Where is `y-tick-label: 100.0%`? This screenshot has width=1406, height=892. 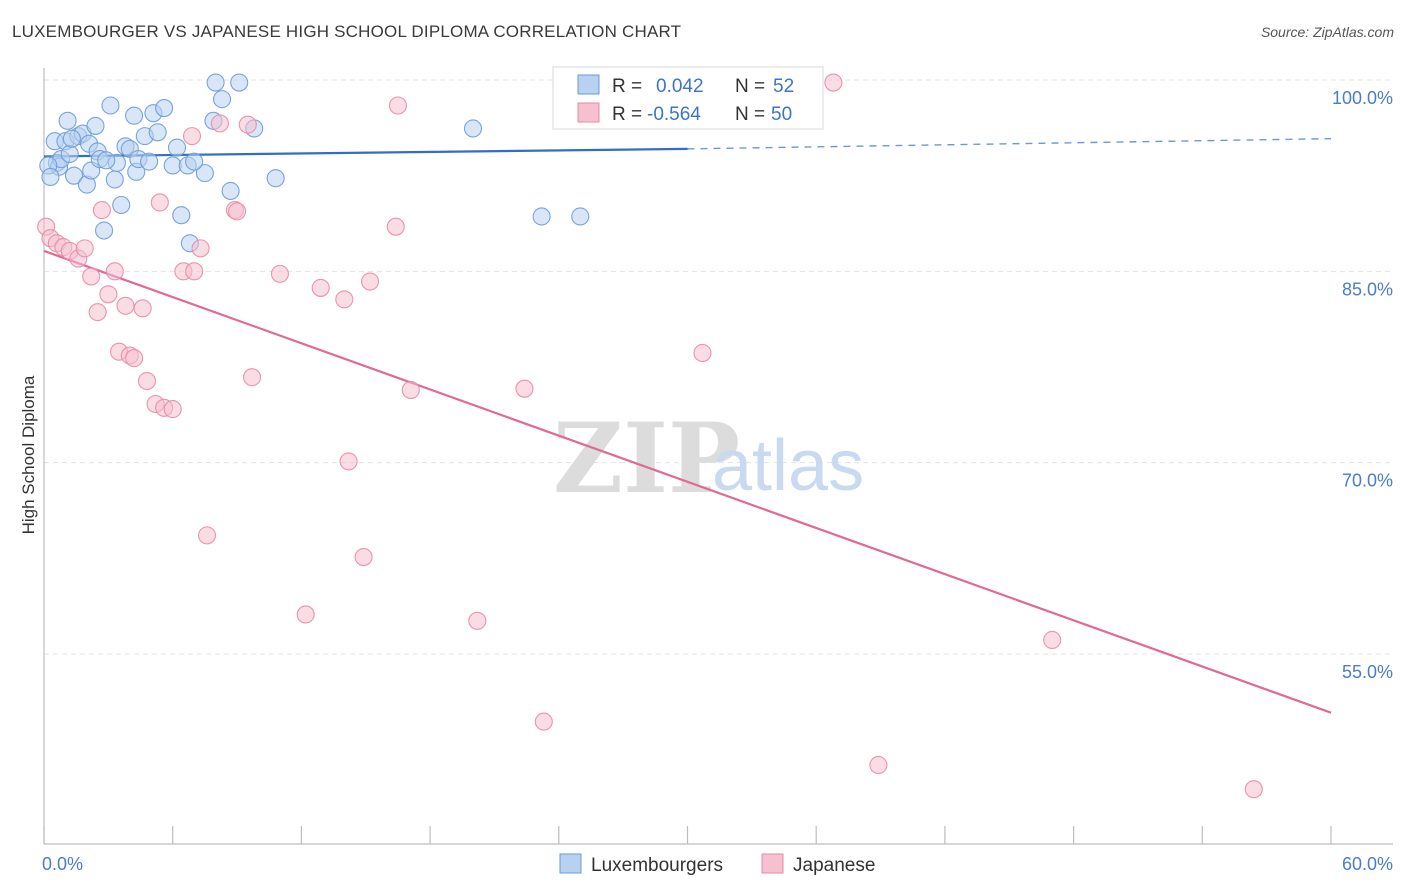
y-tick-label: 100.0% is located at coordinates (1362, 98).